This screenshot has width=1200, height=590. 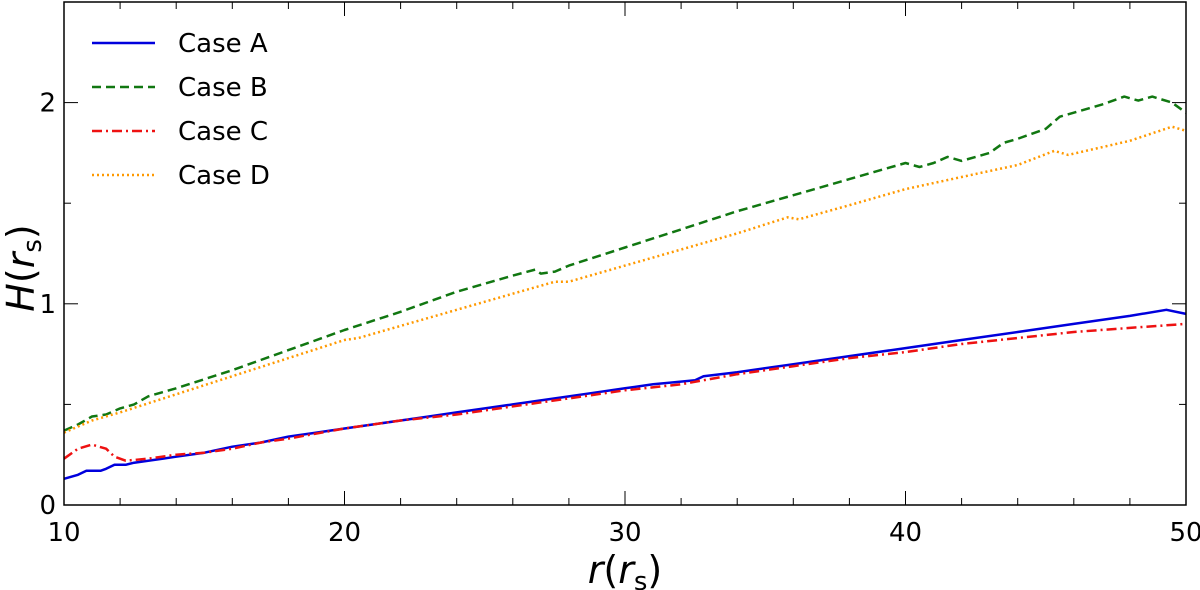 What do you see at coordinates (344, 533) in the screenshot?
I see `x-tick-label: 20` at bounding box center [344, 533].